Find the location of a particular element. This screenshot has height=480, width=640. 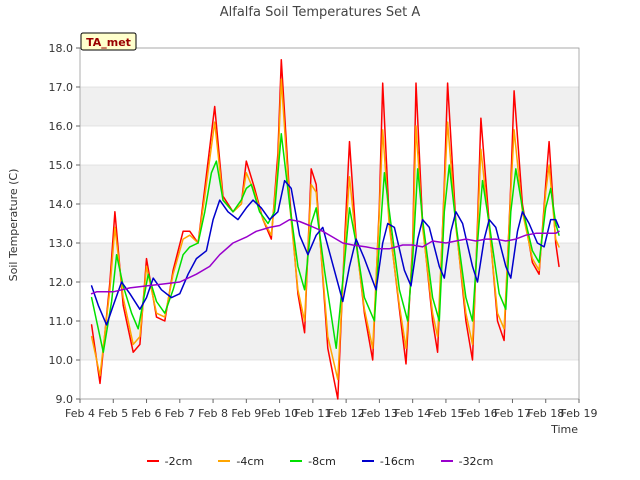

legend-item: -4cm is located at coordinates (241, 461).